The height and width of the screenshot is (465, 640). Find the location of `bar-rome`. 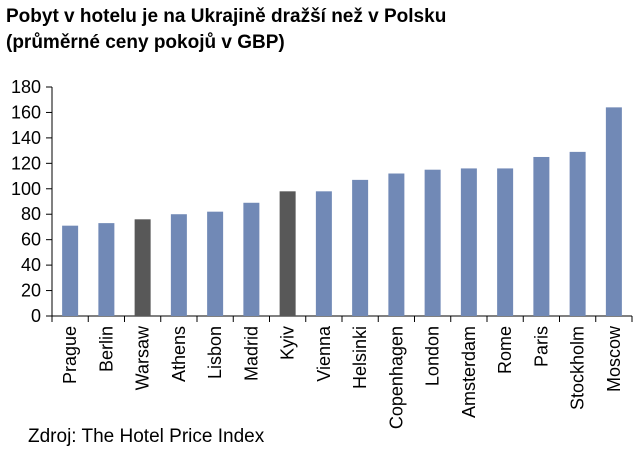

bar-rome is located at coordinates (505, 242).